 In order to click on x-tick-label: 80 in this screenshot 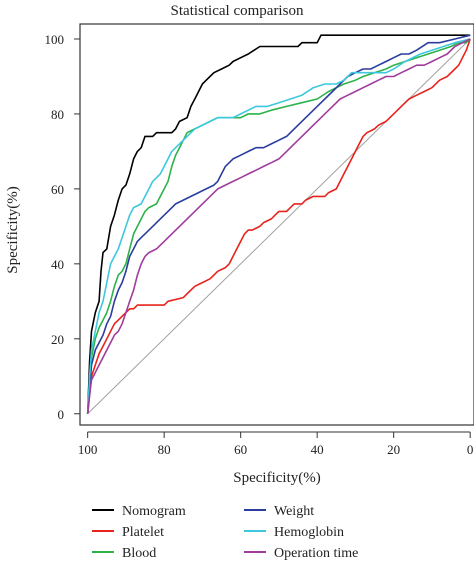, I will do `click(164, 449)`.